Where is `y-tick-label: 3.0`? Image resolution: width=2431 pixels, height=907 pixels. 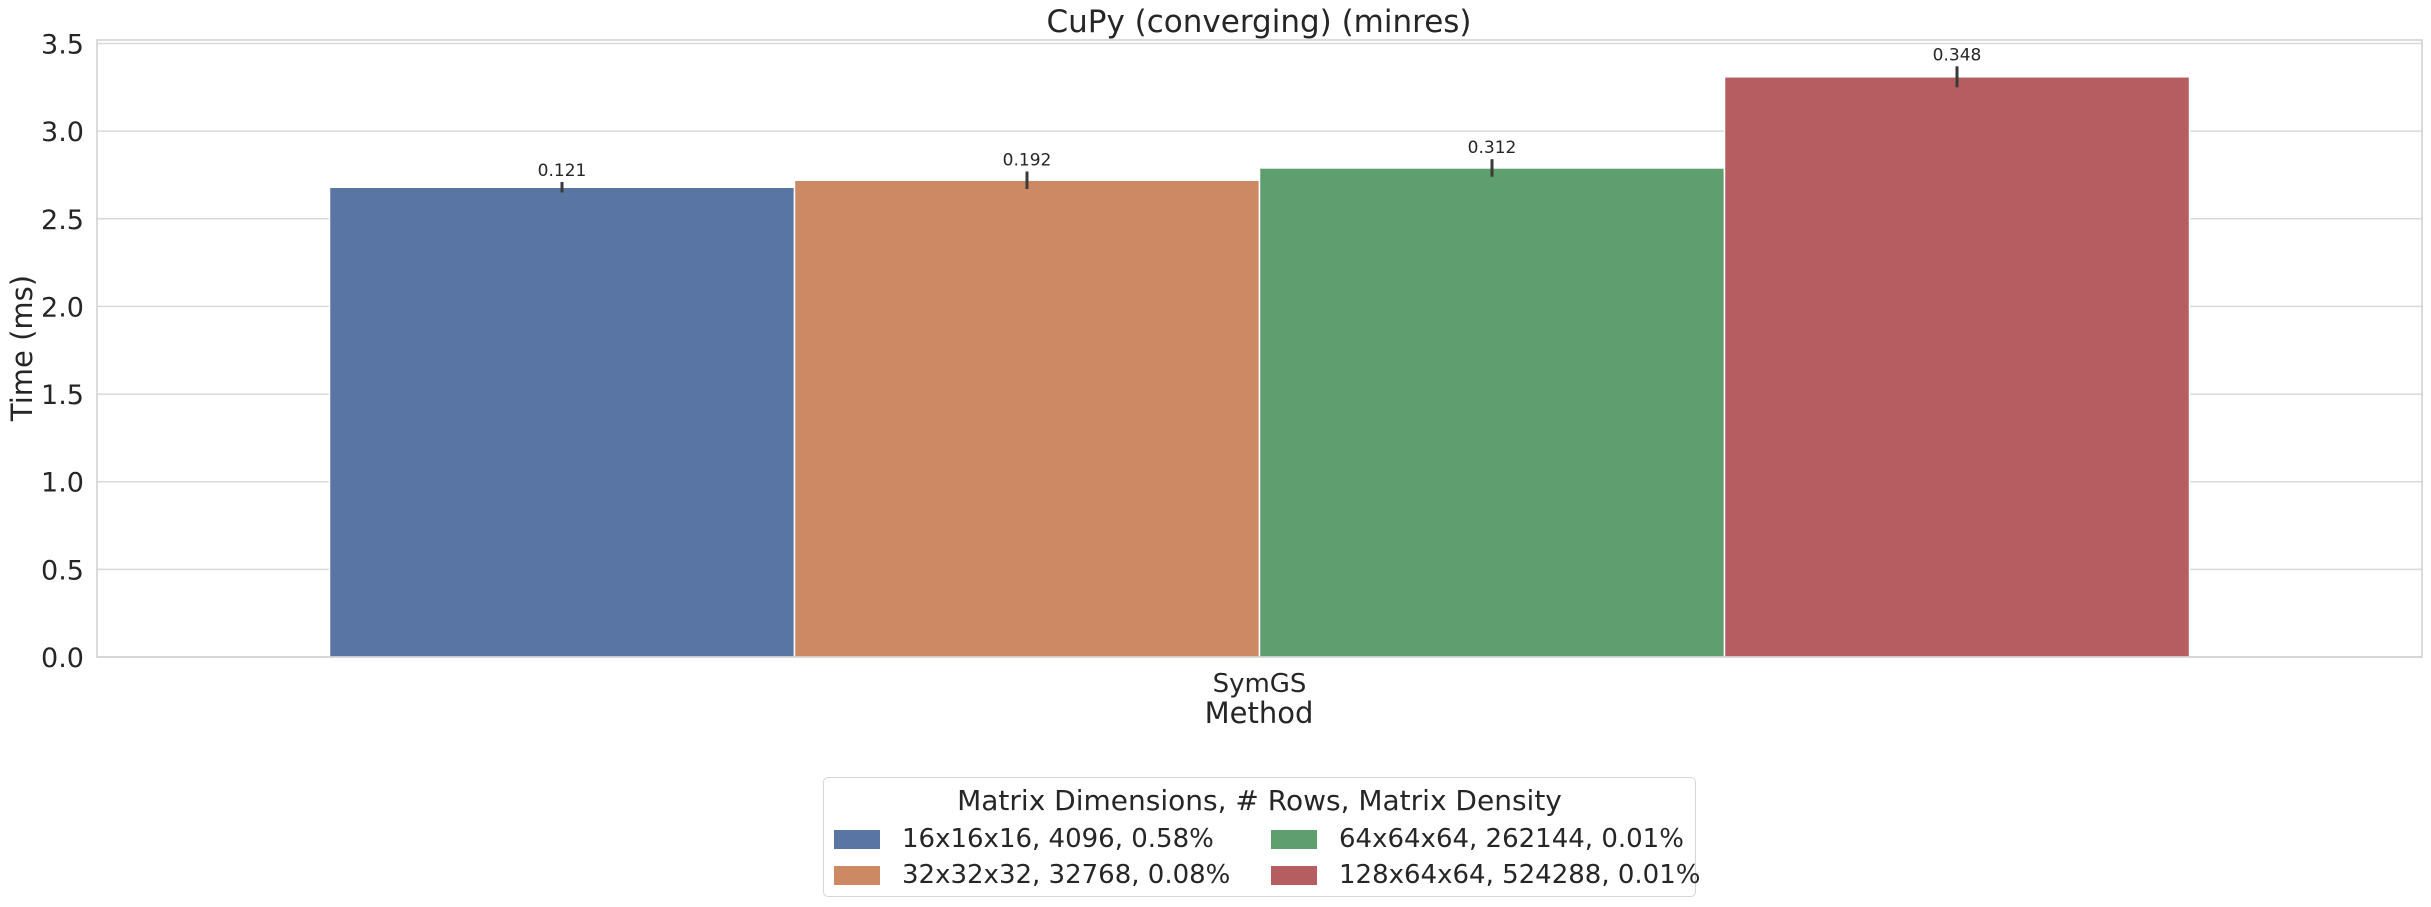 y-tick-label: 3.0 is located at coordinates (62, 132).